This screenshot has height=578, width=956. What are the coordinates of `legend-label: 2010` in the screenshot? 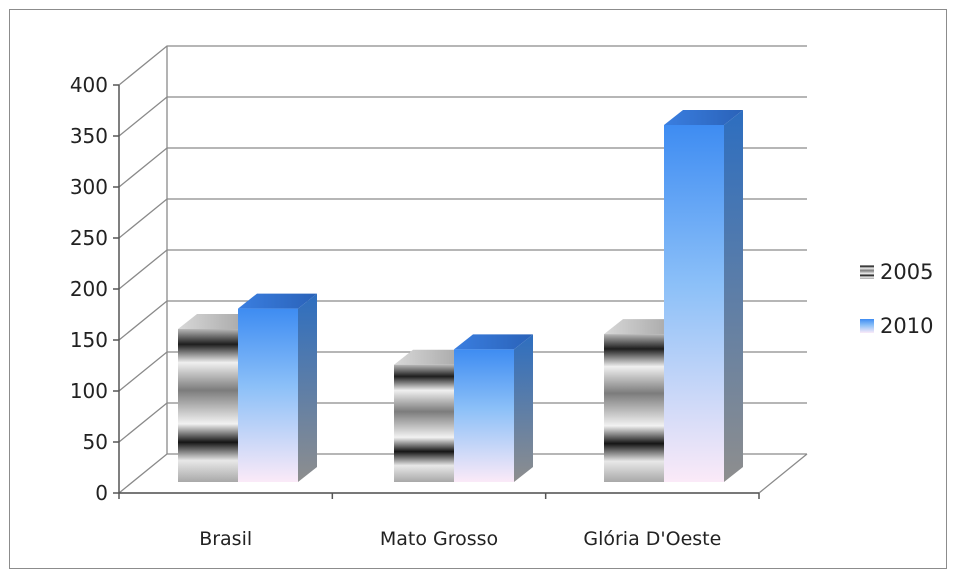 It's located at (906, 326).